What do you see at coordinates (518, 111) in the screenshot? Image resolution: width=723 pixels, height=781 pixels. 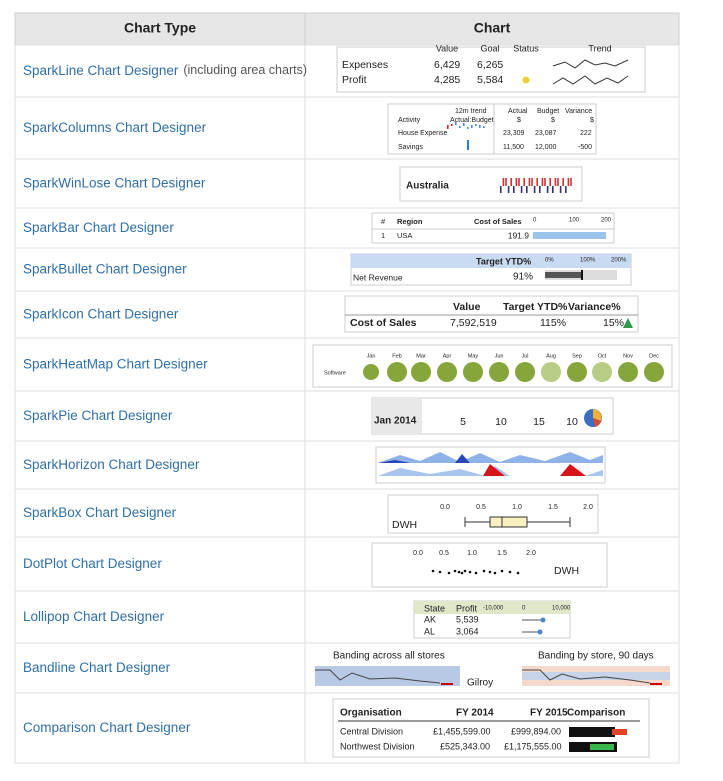 I see `thumb-text: Actual` at bounding box center [518, 111].